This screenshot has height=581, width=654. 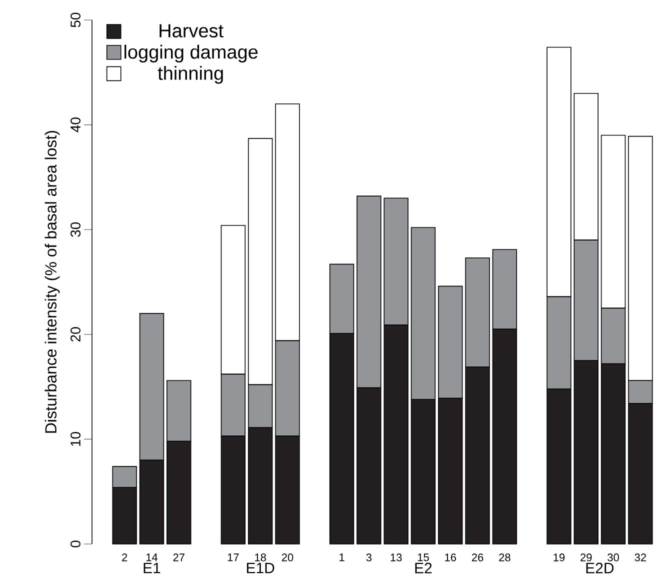 I want to click on text: E1, so click(x=152, y=568).